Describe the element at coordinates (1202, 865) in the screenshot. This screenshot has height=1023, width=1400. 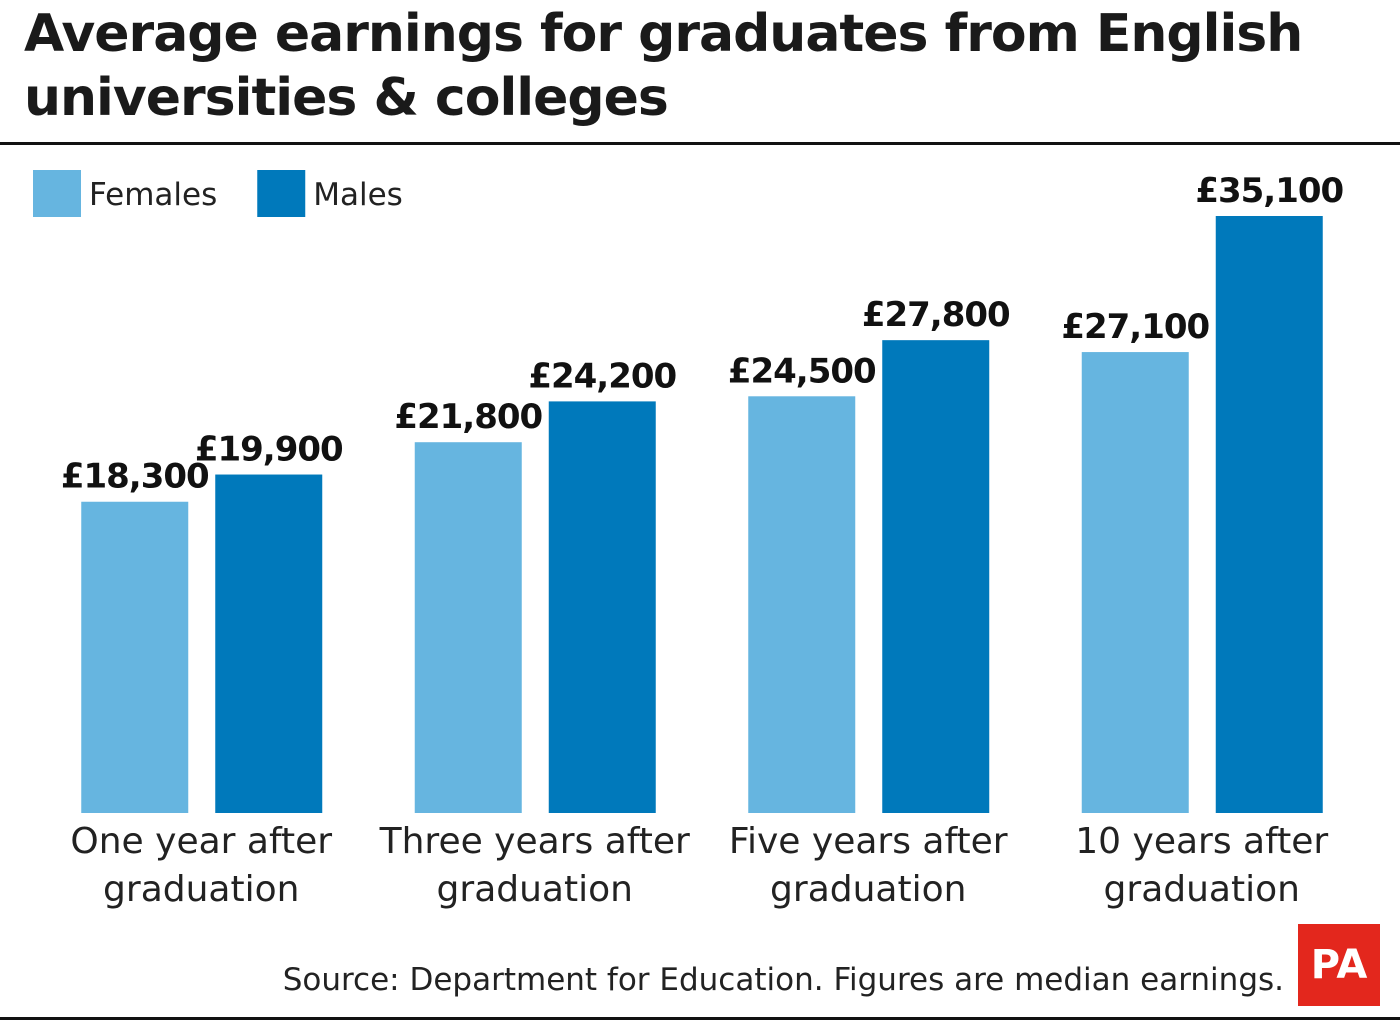
I see `category-label: 10 years after graduation` at that location.